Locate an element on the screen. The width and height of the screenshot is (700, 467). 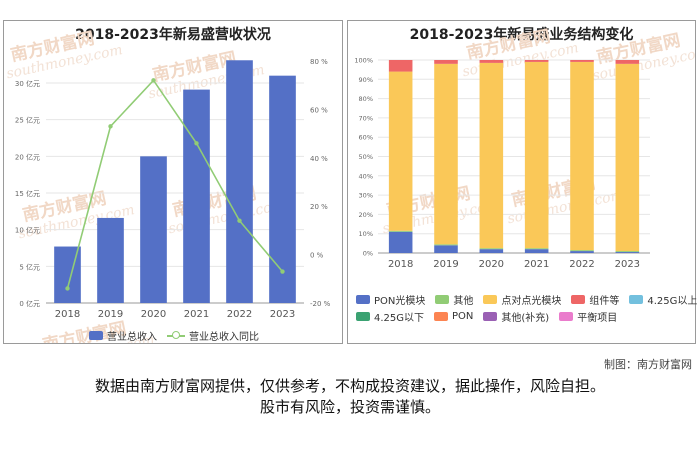
y-right-tick-label: 80 % is located at coordinates (319, 62).